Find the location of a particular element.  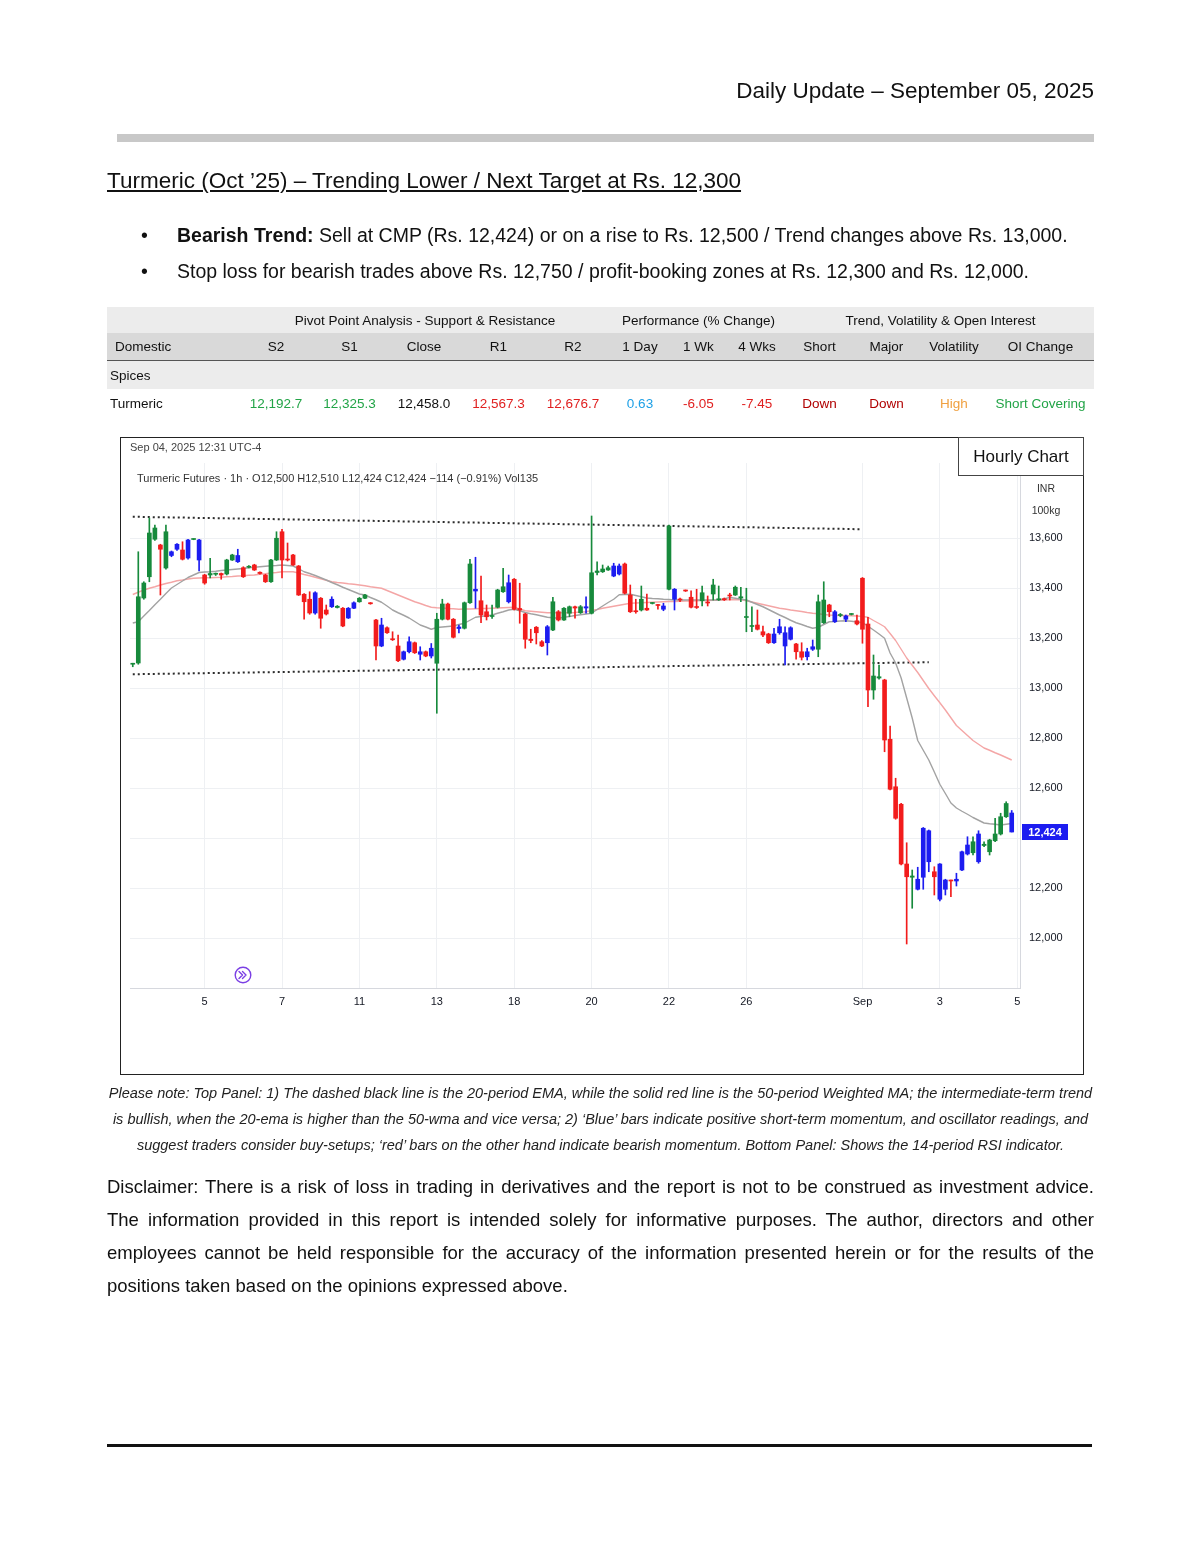

text: Turmeric is located at coordinates (136, 403).